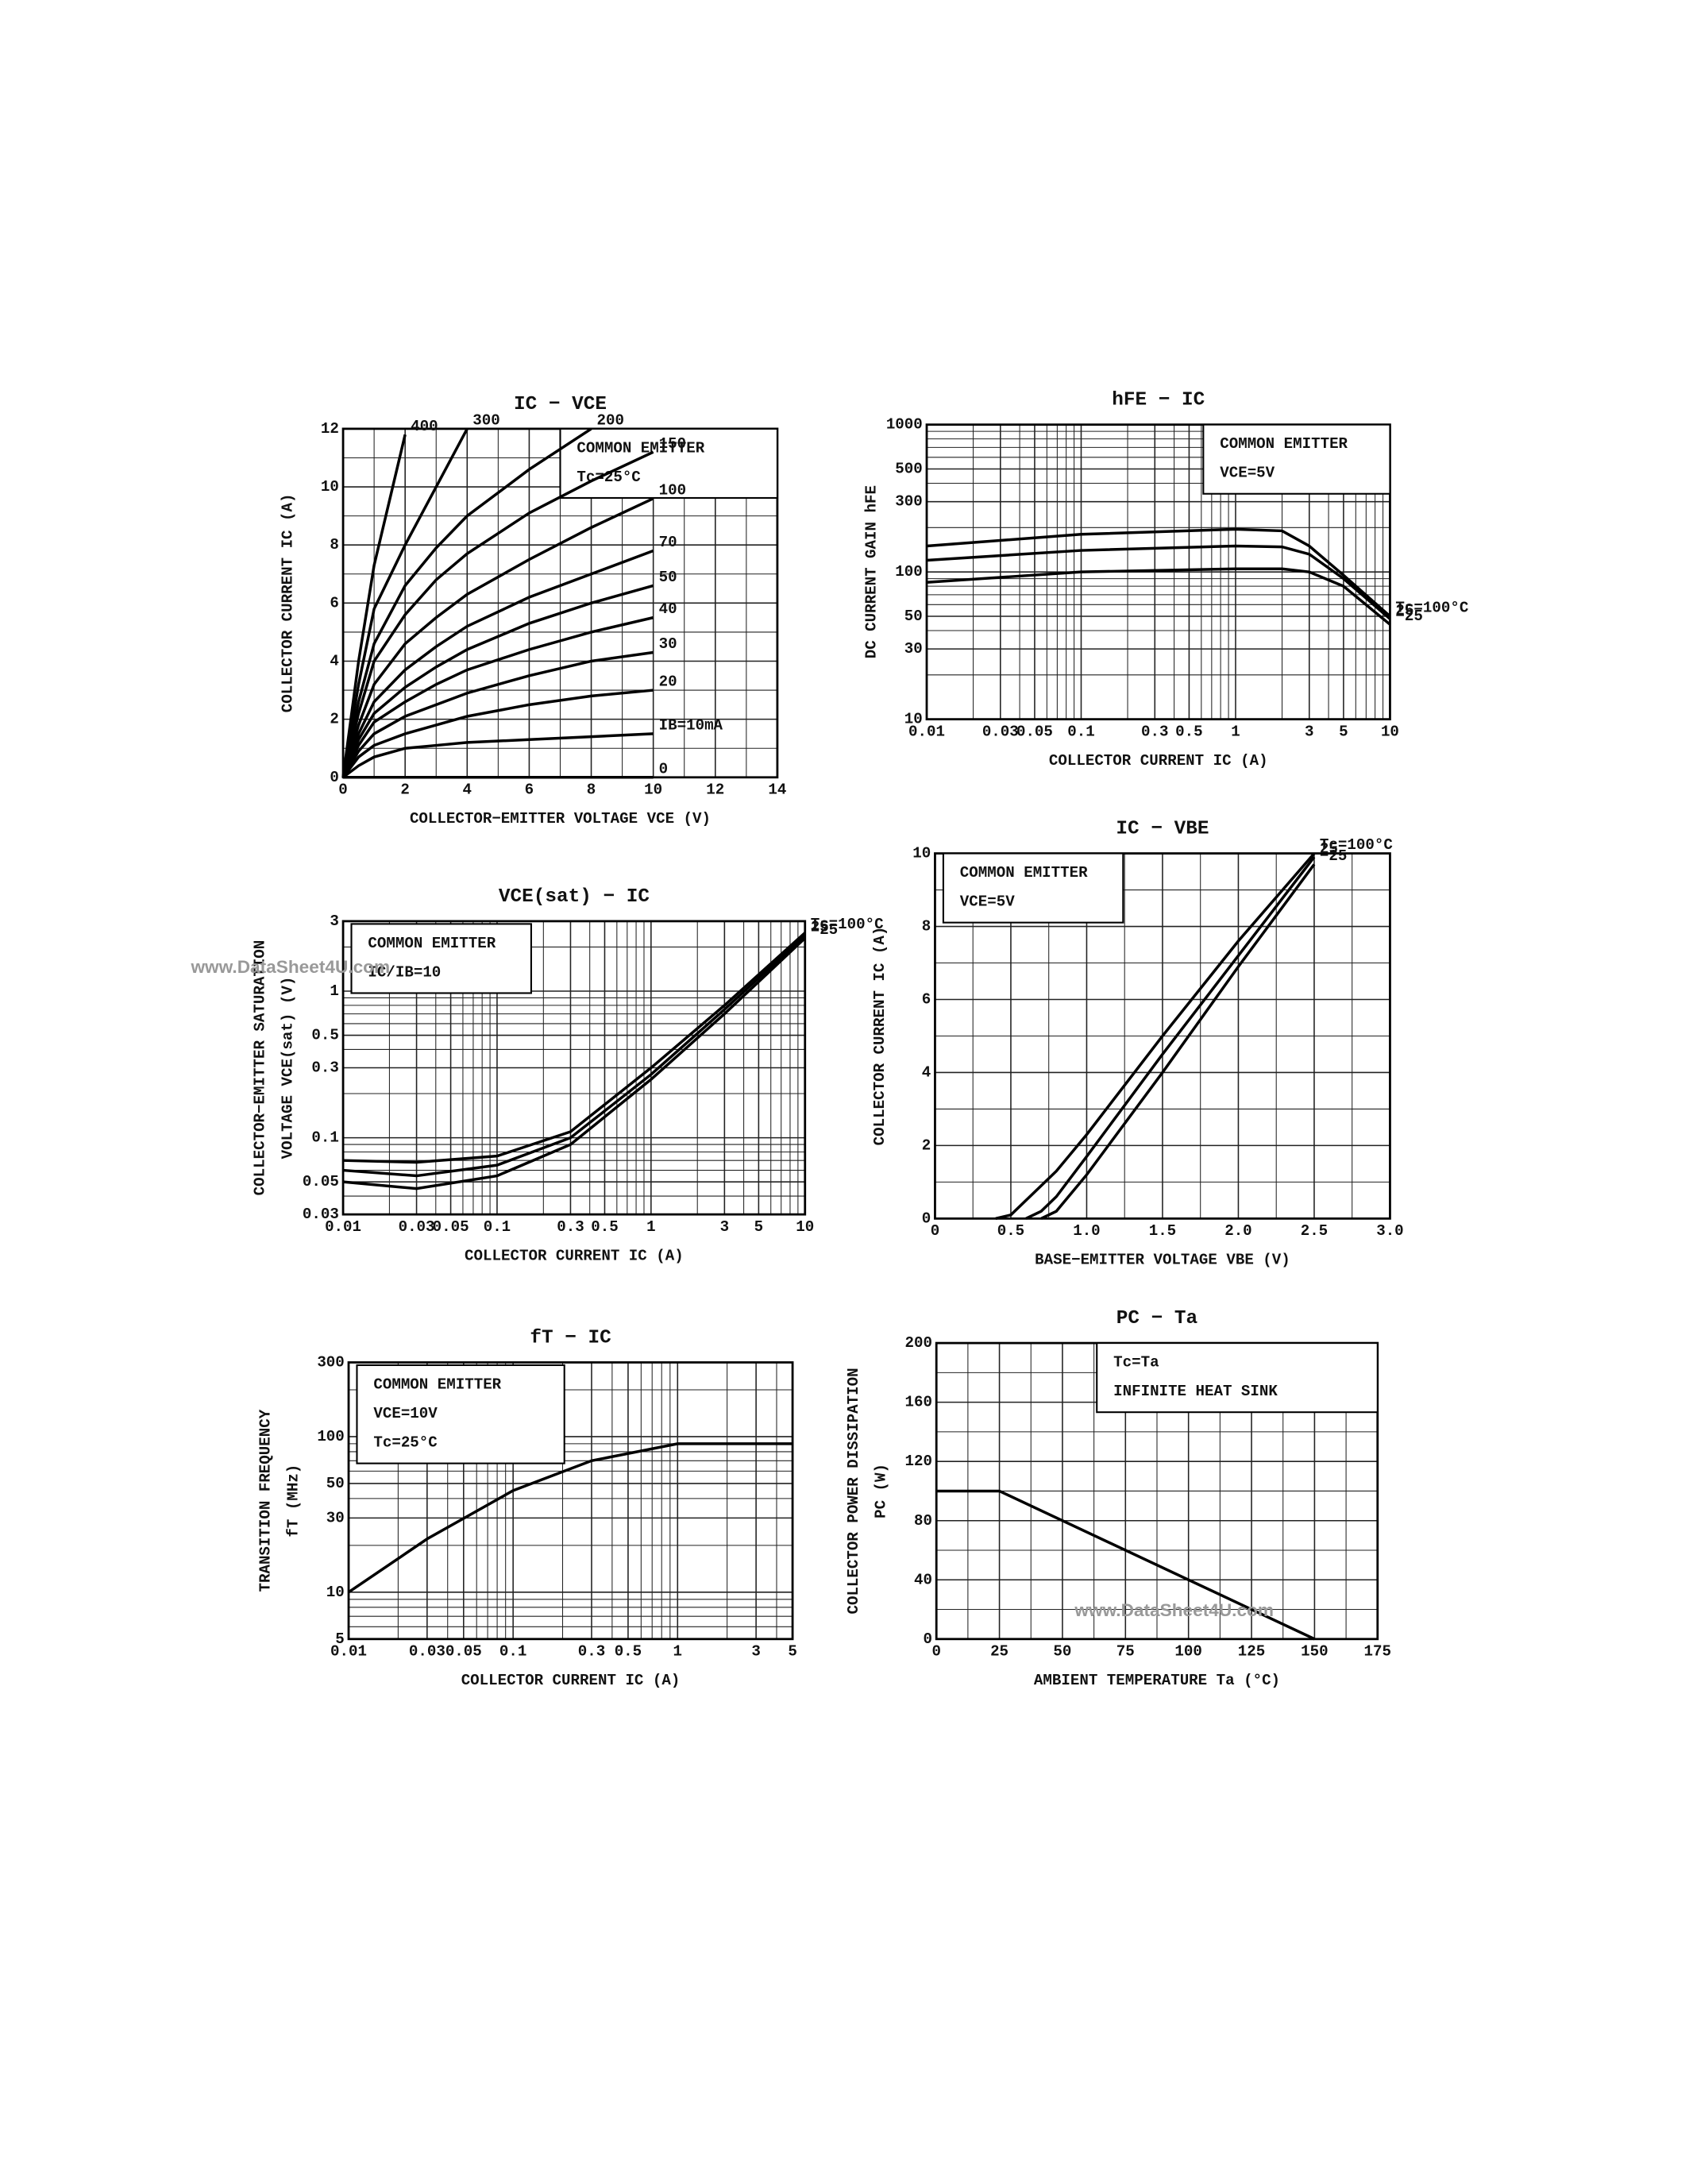 The image size is (1693, 2184). I want to click on x-tick-label: 100, so click(1187, 1652).